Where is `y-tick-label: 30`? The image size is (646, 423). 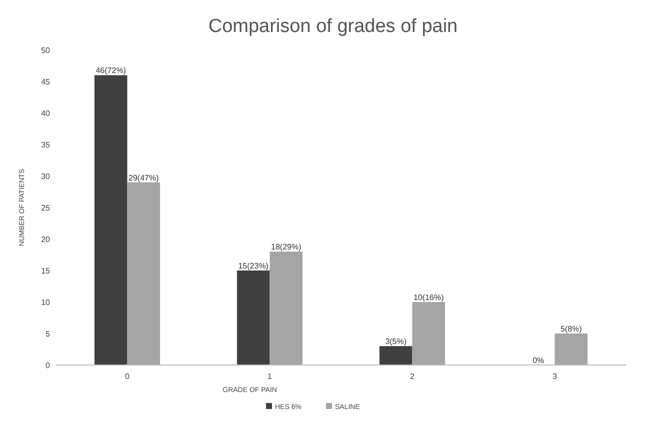 y-tick-label: 30 is located at coordinates (46, 176).